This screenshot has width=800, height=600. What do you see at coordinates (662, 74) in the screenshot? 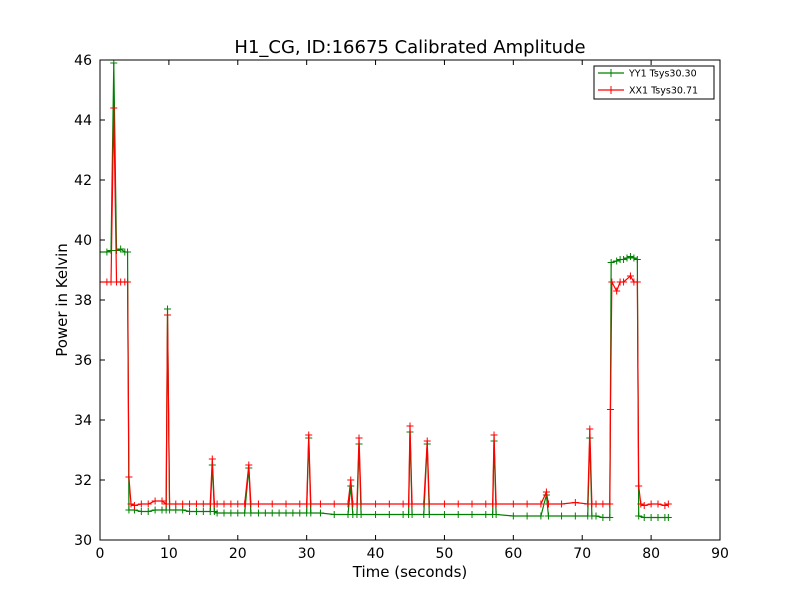
I see `legend-label-yy1: YY1 Tsys30.30` at bounding box center [662, 74].